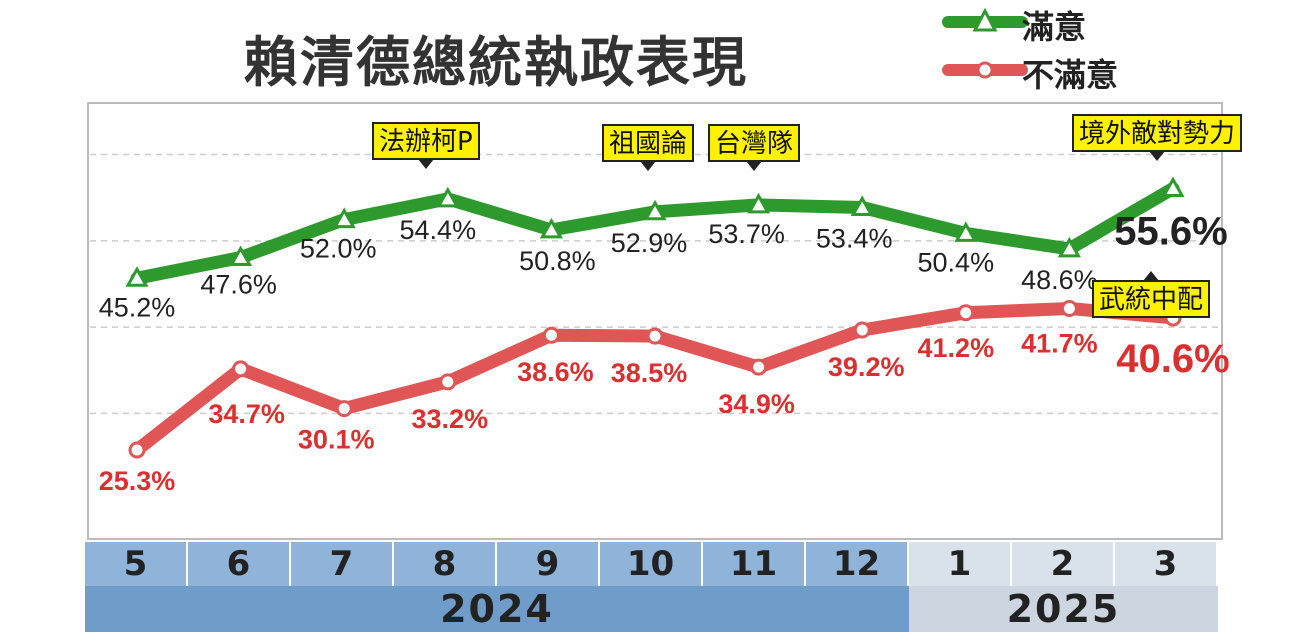 Image resolution: width=1312 pixels, height=642 pixels. Describe the element at coordinates (985, 19) in the screenshot. I see `legend-marker-satisfied` at that location.